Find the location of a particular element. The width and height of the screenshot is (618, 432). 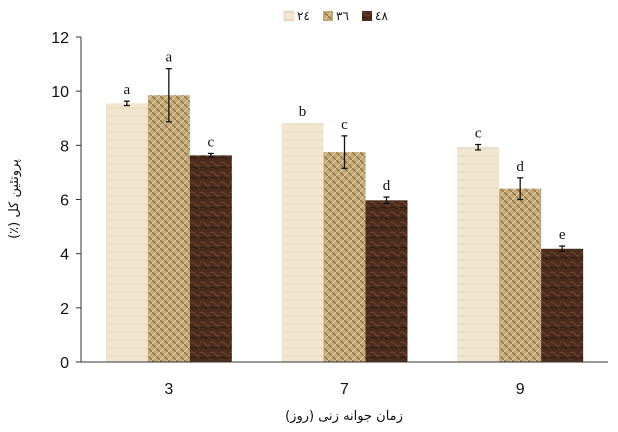

legend: ۲٤ ۳٦ ٤۸ is located at coordinates (335, 16).